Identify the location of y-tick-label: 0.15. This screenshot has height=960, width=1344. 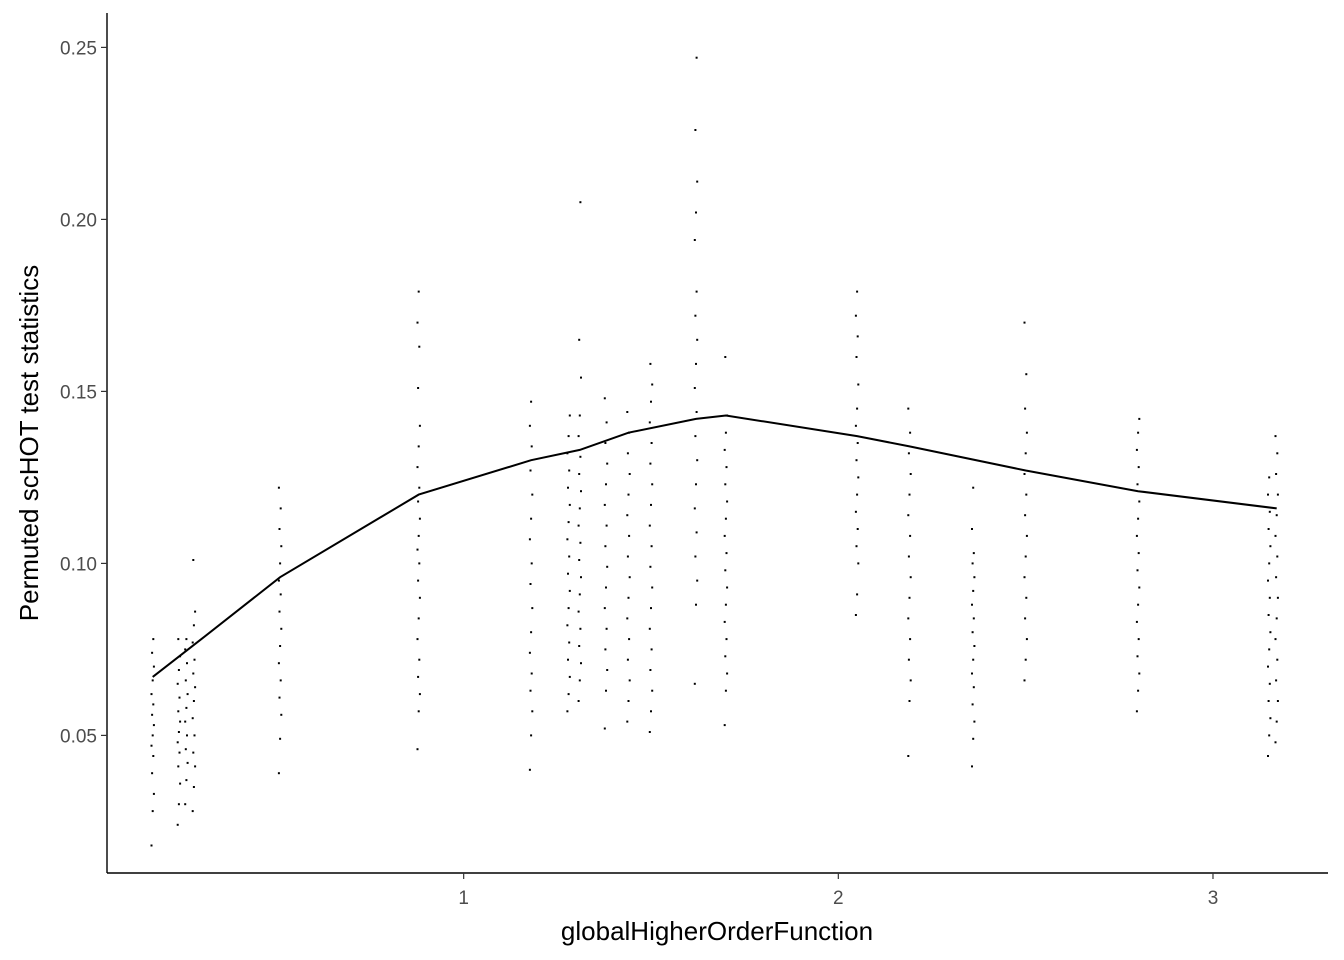
(78, 392).